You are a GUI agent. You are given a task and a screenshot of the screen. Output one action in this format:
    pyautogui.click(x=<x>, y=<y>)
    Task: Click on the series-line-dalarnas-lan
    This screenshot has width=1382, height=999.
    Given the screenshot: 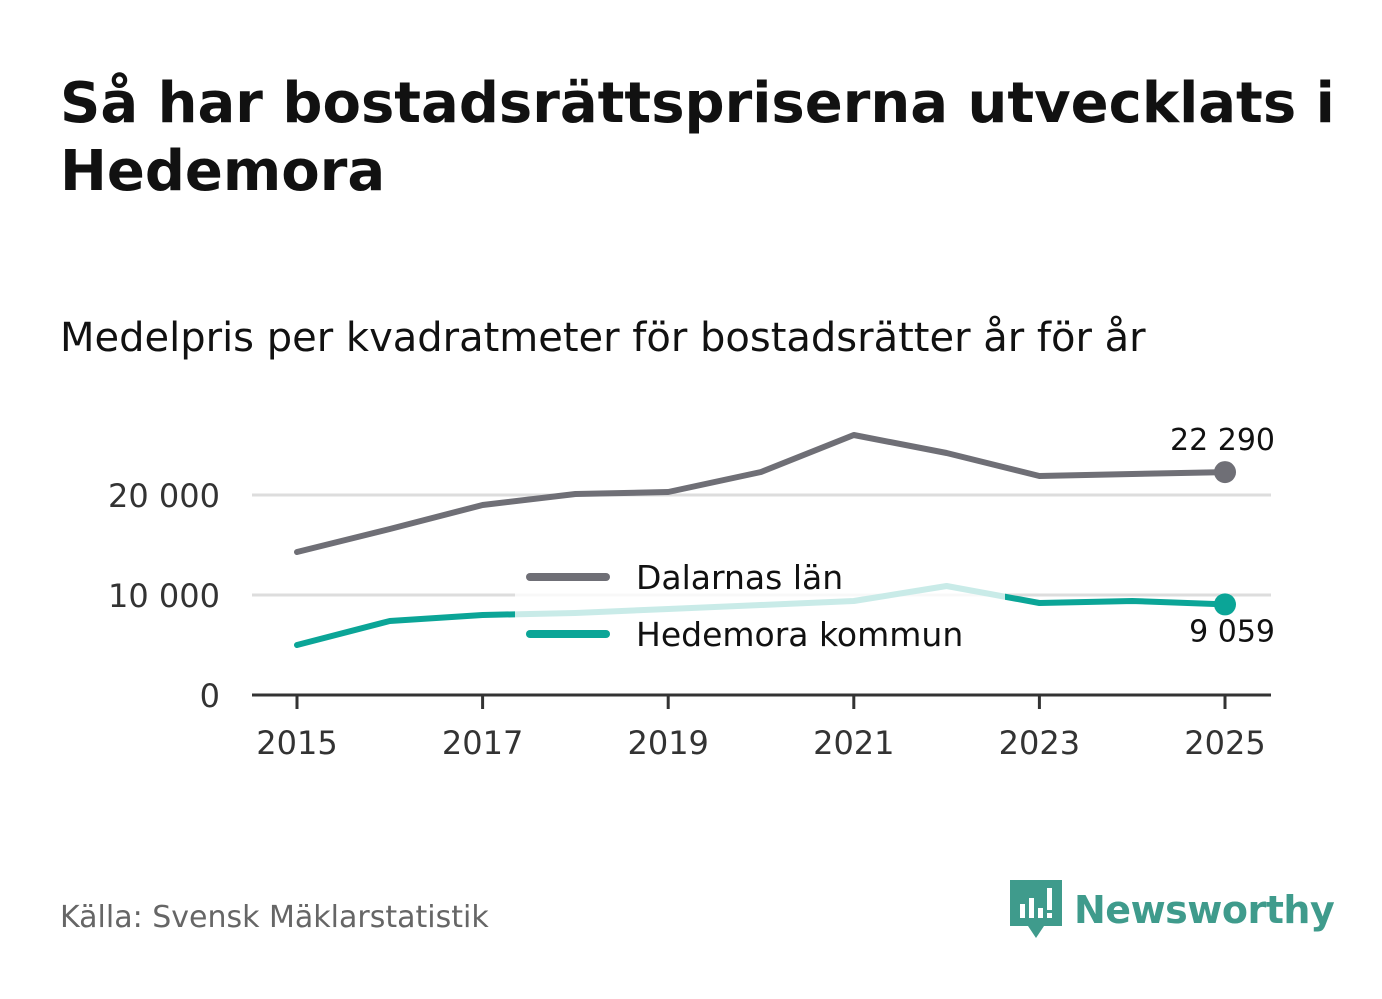 What is the action you would take?
    pyautogui.click(x=761, y=493)
    